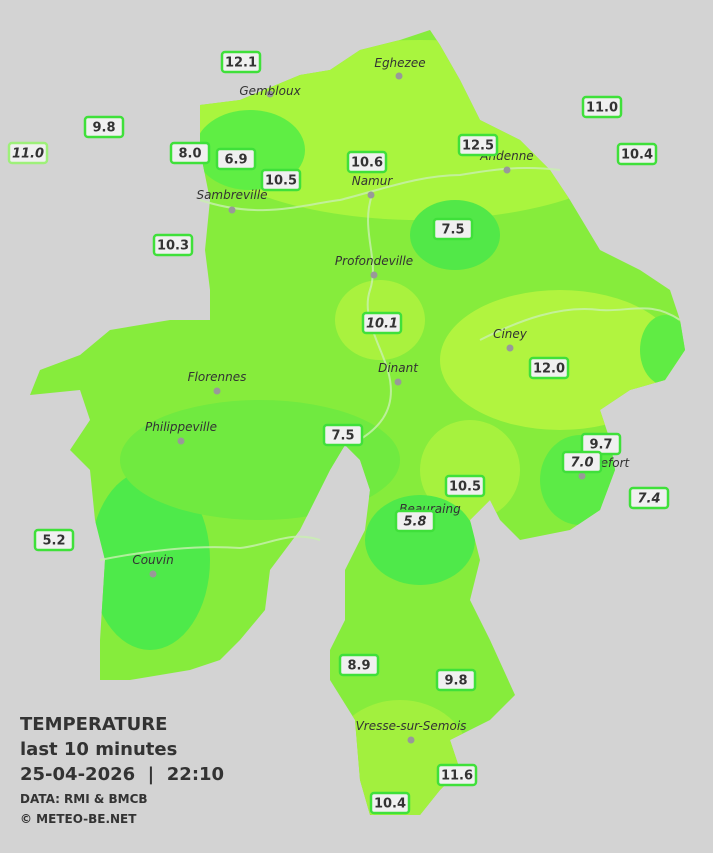 This screenshot has width=713, height=853. I want to click on station-value: 7.4, so click(648, 499).